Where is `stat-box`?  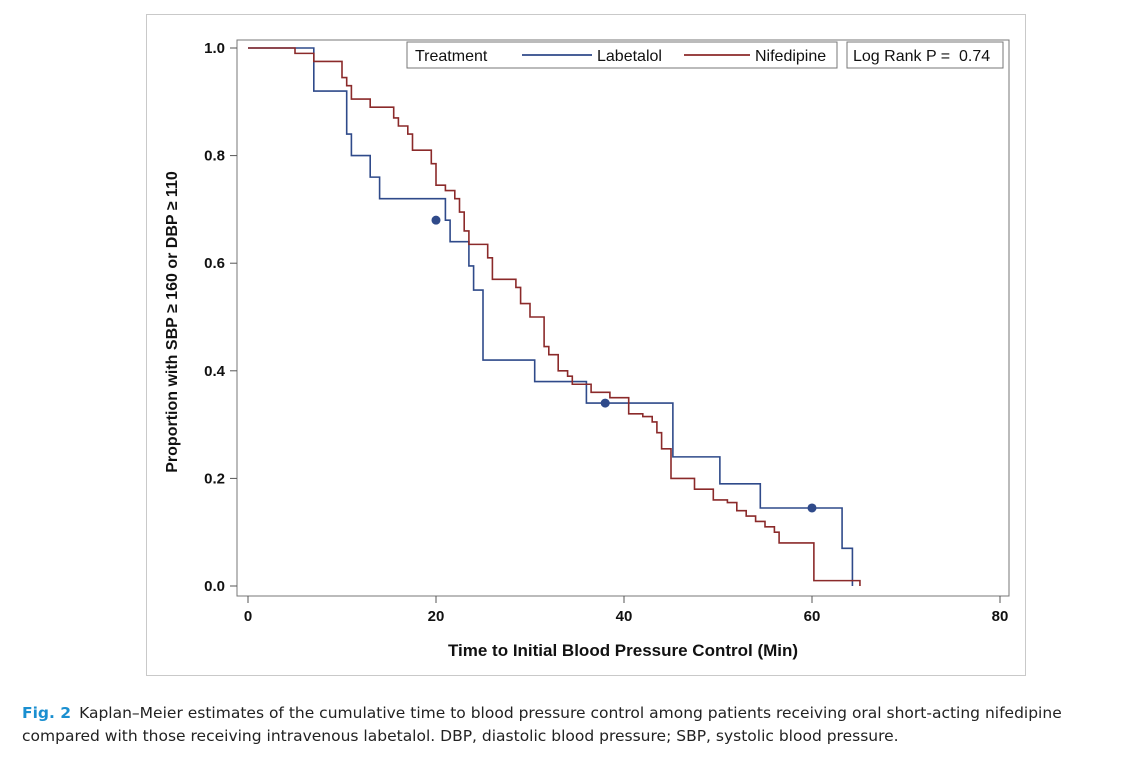 stat-box is located at coordinates (925, 55).